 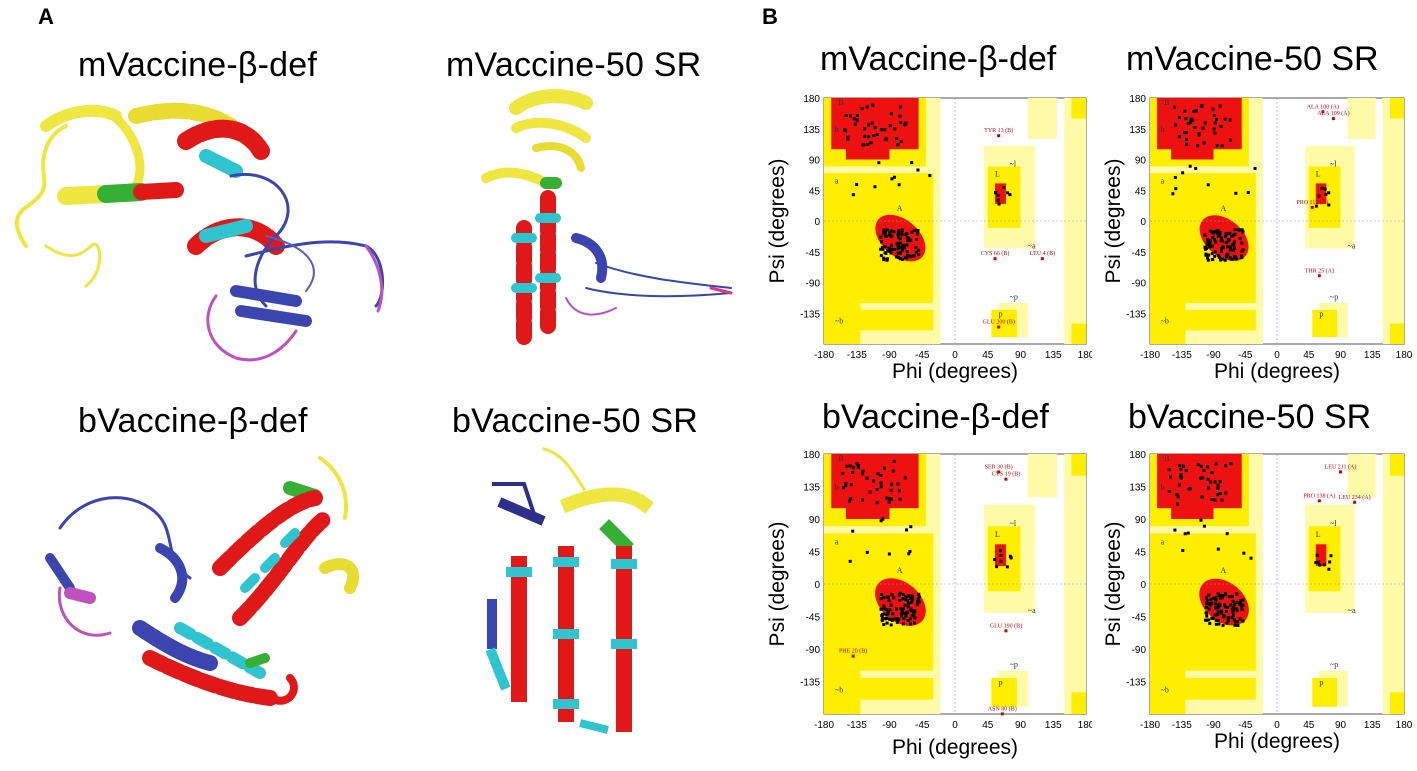 What do you see at coordinates (824, 355) in the screenshot?
I see `x-tick-label: -180` at bounding box center [824, 355].